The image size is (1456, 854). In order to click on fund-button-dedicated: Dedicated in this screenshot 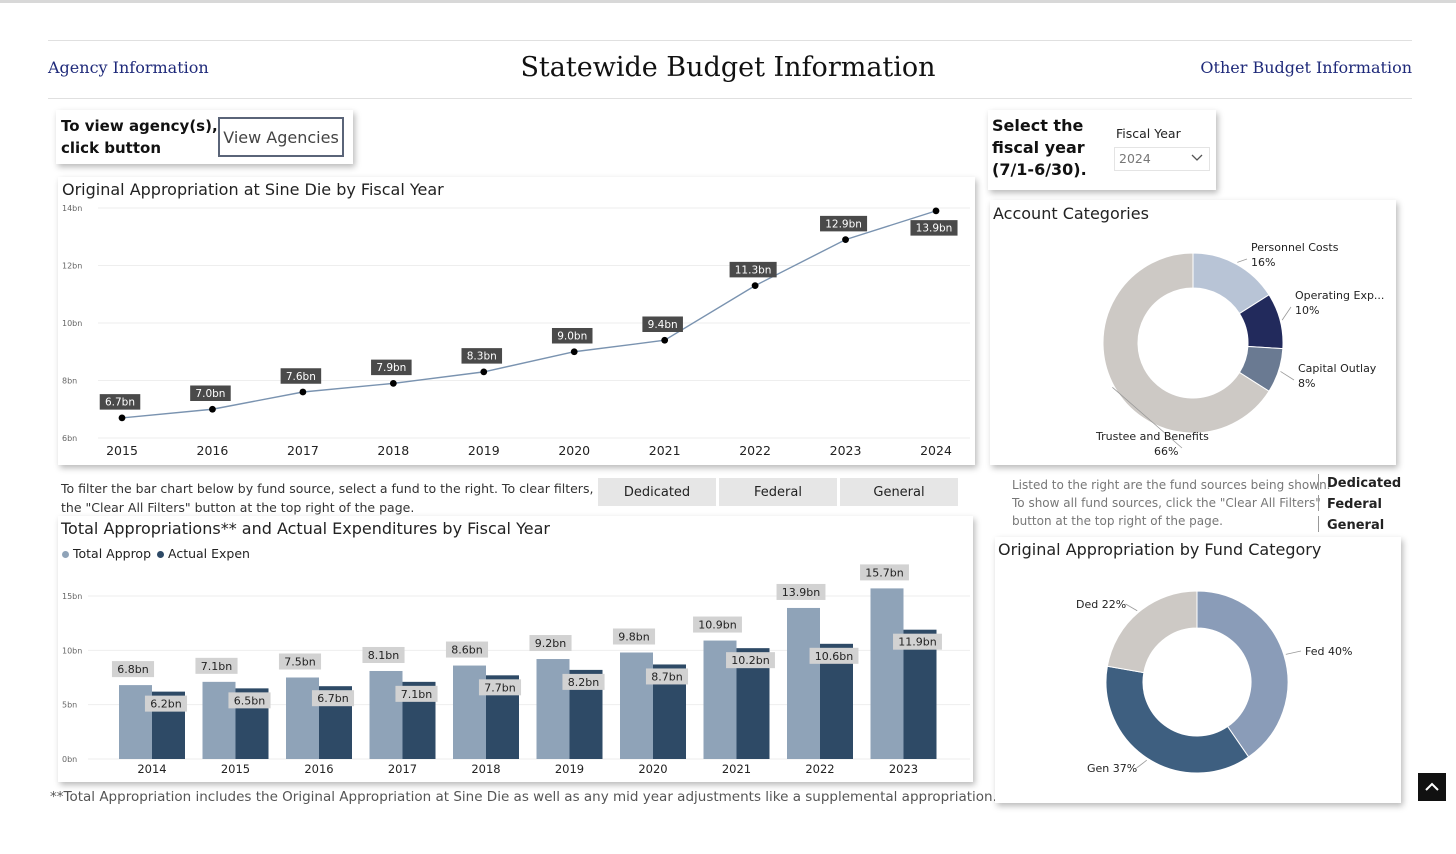, I will do `click(657, 492)`.